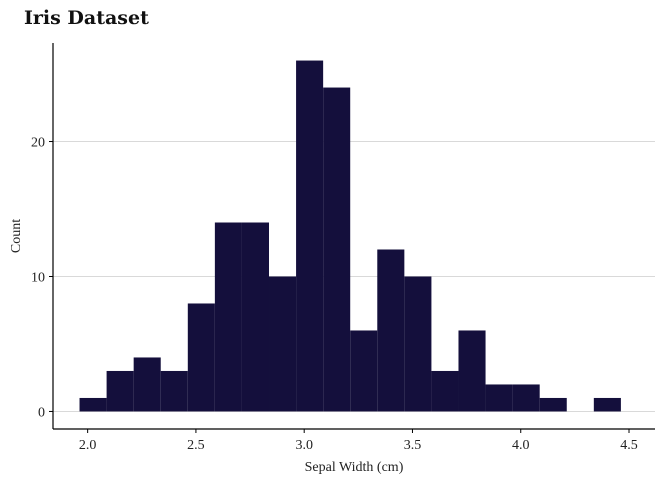 The width and height of the screenshot is (672, 480). What do you see at coordinates (41, 412) in the screenshot?
I see `y-tick-label: 0` at bounding box center [41, 412].